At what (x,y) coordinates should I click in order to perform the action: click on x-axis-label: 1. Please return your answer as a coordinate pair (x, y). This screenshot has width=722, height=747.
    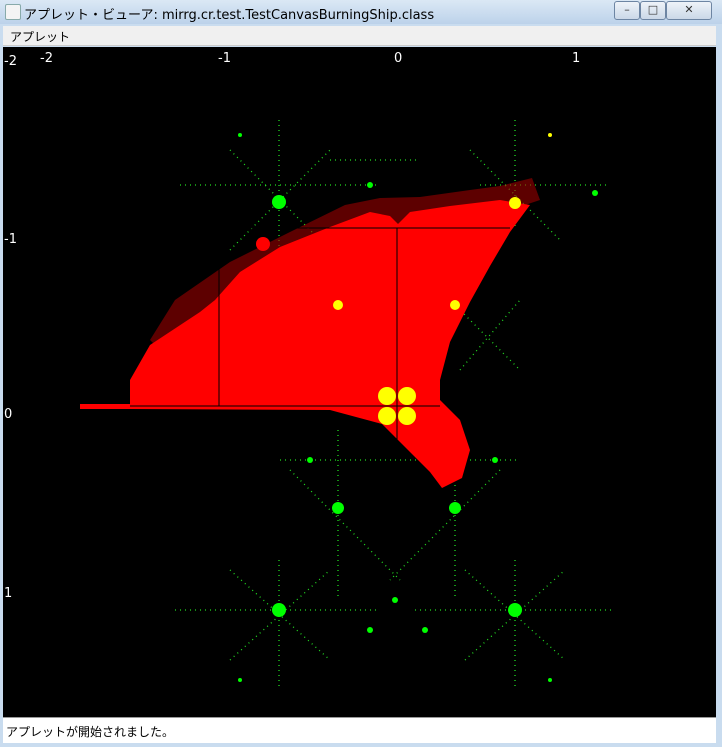
    Looking at the image, I should click on (576, 58).